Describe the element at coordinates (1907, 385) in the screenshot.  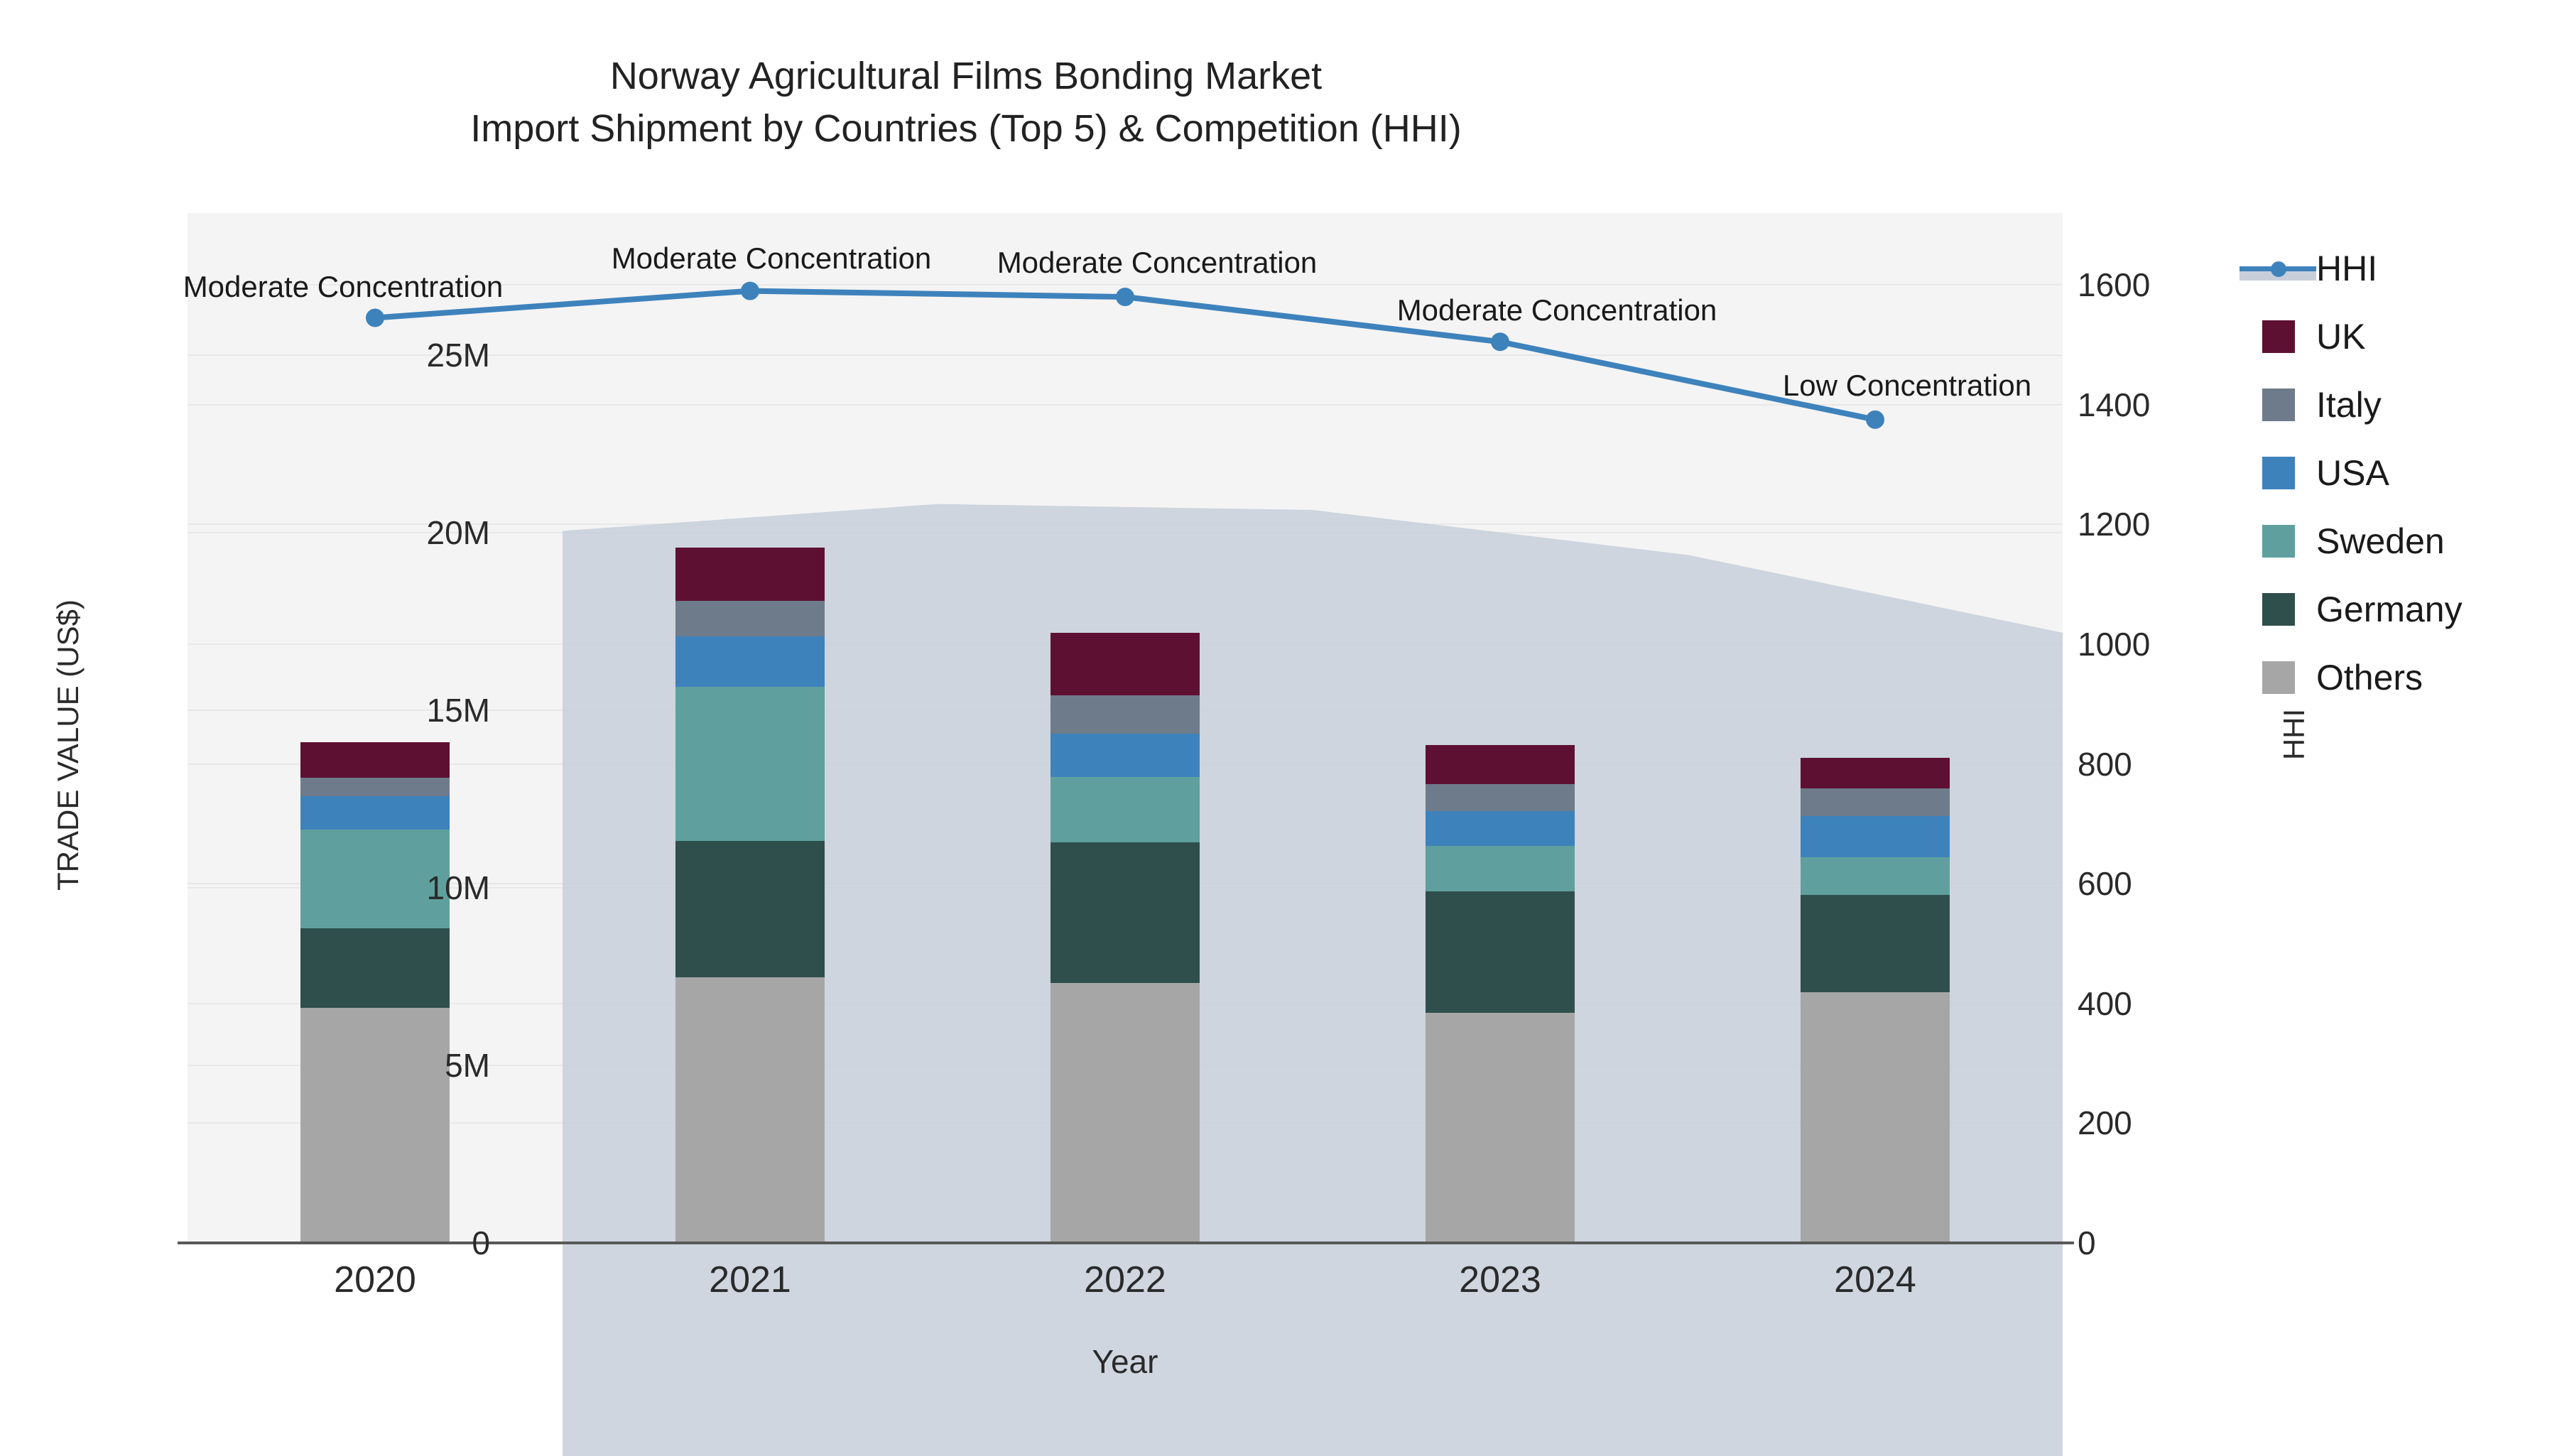
I see `annotation-2024: Low Concentration` at that location.